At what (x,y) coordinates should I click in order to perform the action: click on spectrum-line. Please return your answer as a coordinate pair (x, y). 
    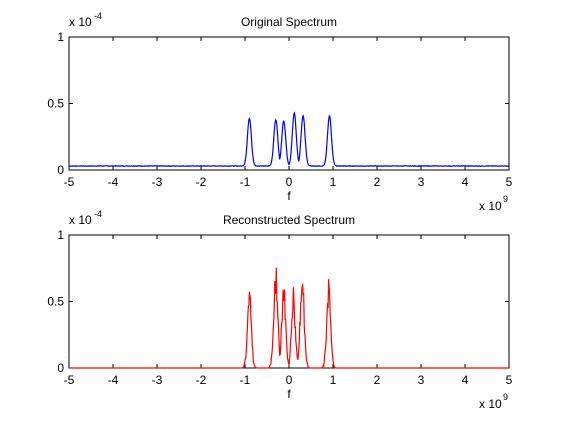
    Looking at the image, I should click on (289, 139).